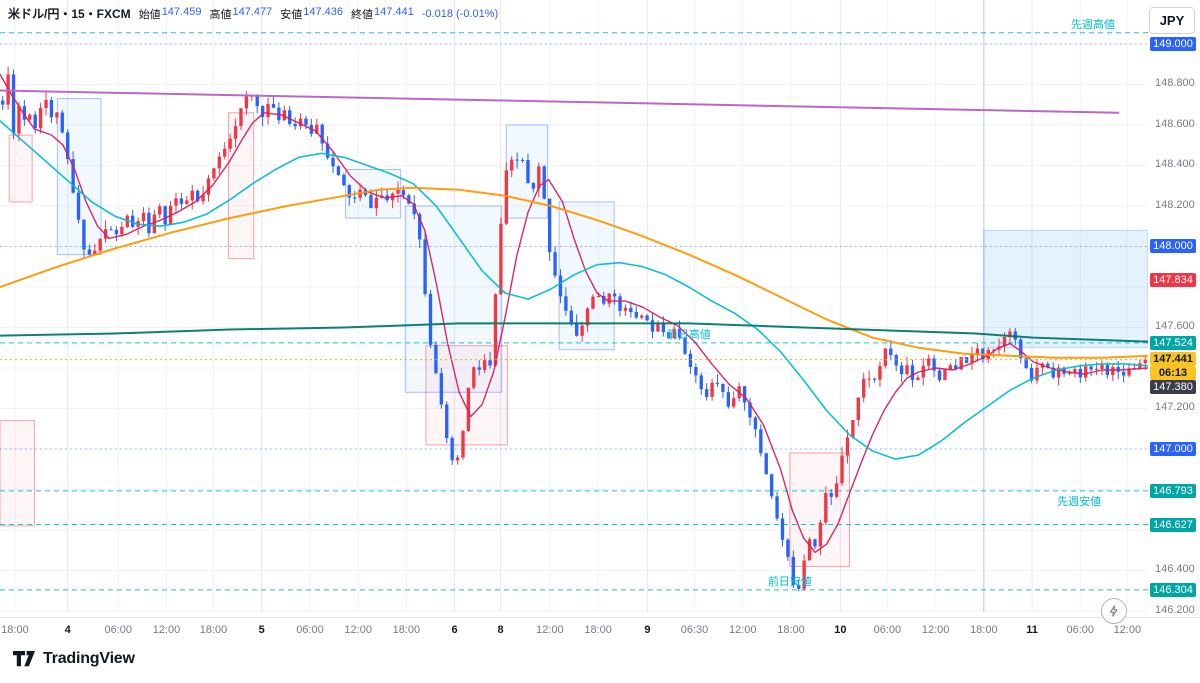 The width and height of the screenshot is (1200, 683). What do you see at coordinates (1114, 611) in the screenshot?
I see `flash-button` at bounding box center [1114, 611].